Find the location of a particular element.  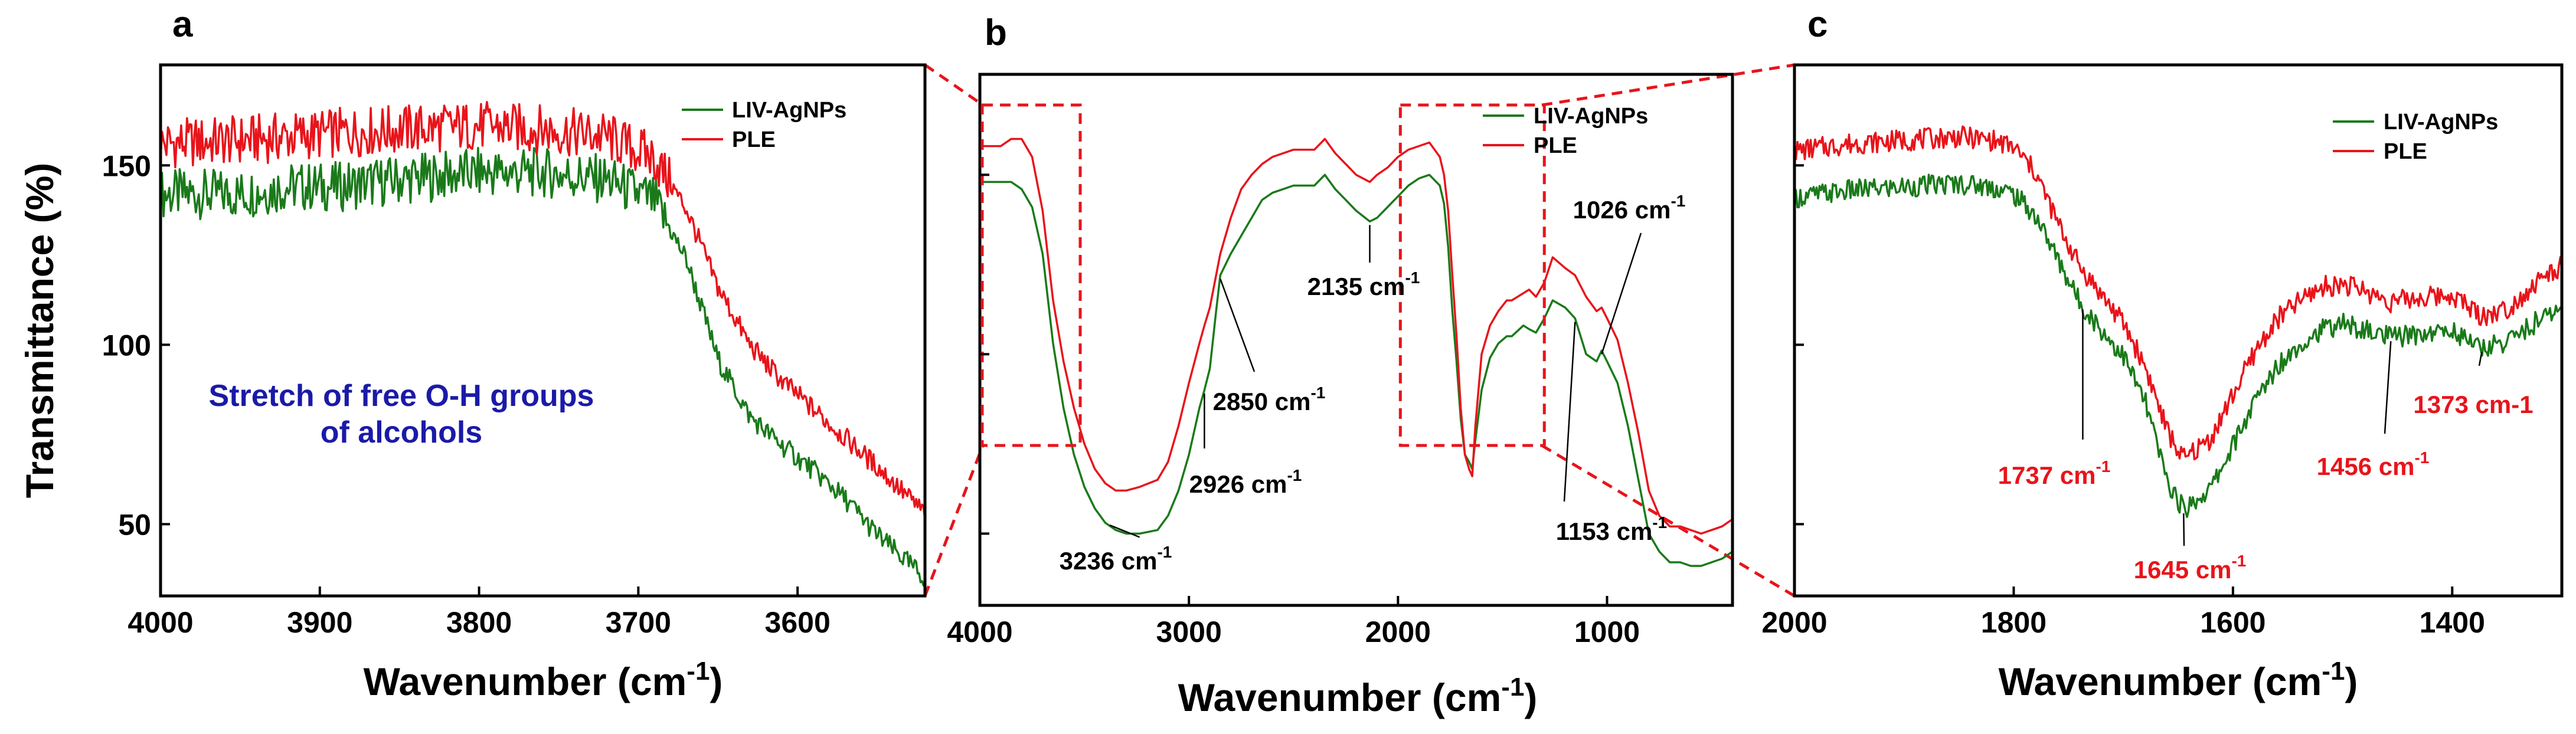

annotation-label: 1026 cm-1 is located at coordinates (1629, 208).